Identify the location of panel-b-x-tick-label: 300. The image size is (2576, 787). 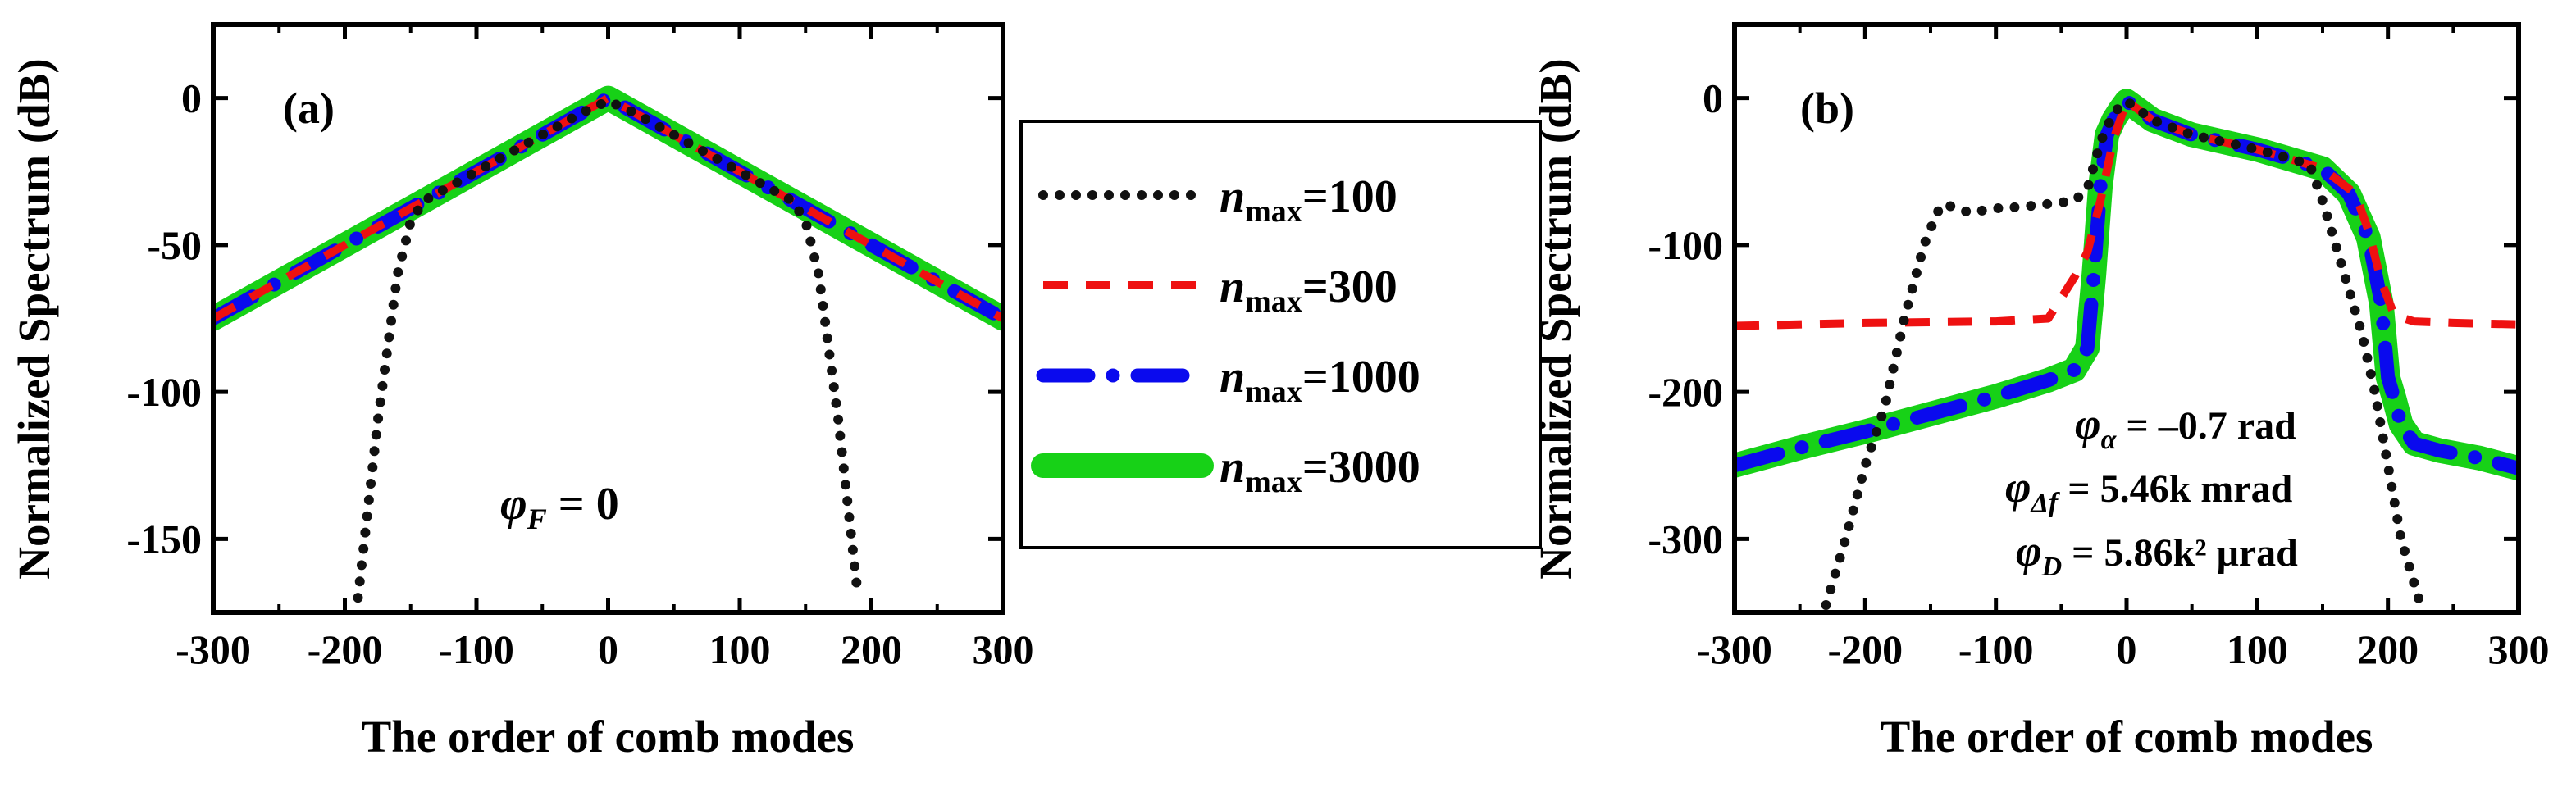
(2519, 649).